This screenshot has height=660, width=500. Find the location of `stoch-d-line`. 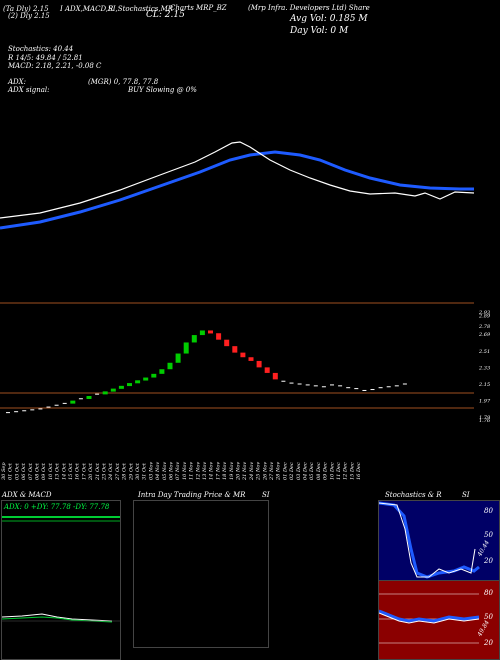

stoch-d-line is located at coordinates (427, 540).